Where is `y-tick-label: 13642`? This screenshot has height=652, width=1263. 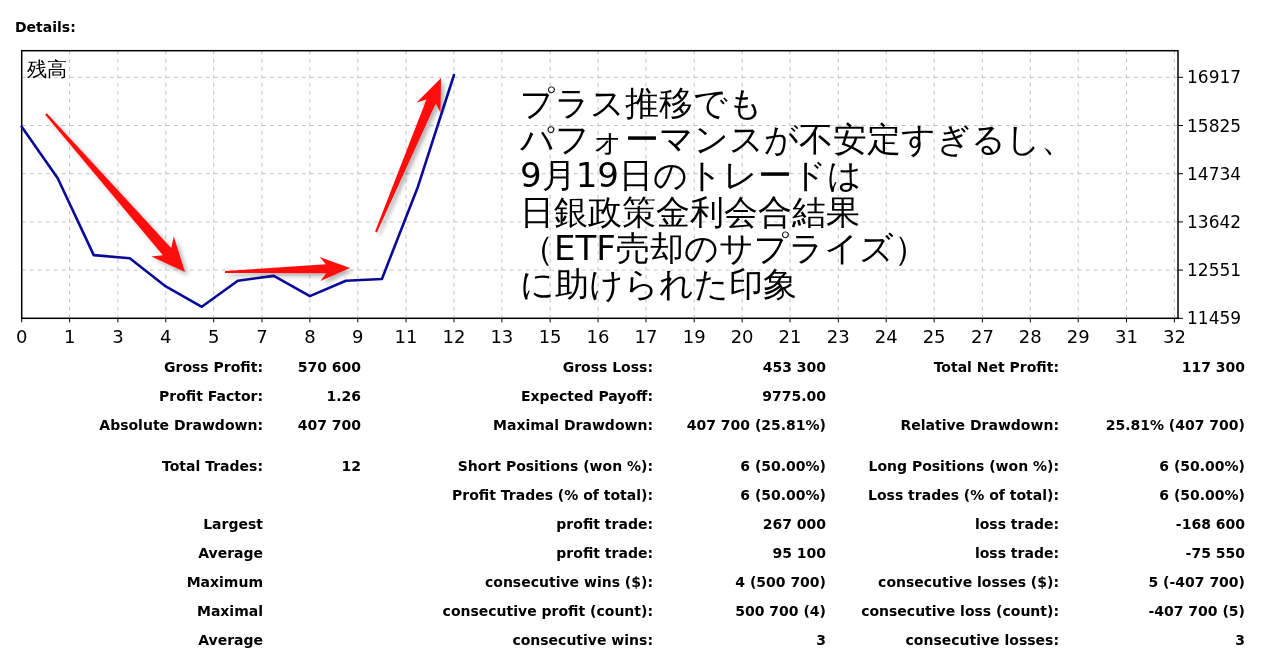 y-tick-label: 13642 is located at coordinates (1214, 221).